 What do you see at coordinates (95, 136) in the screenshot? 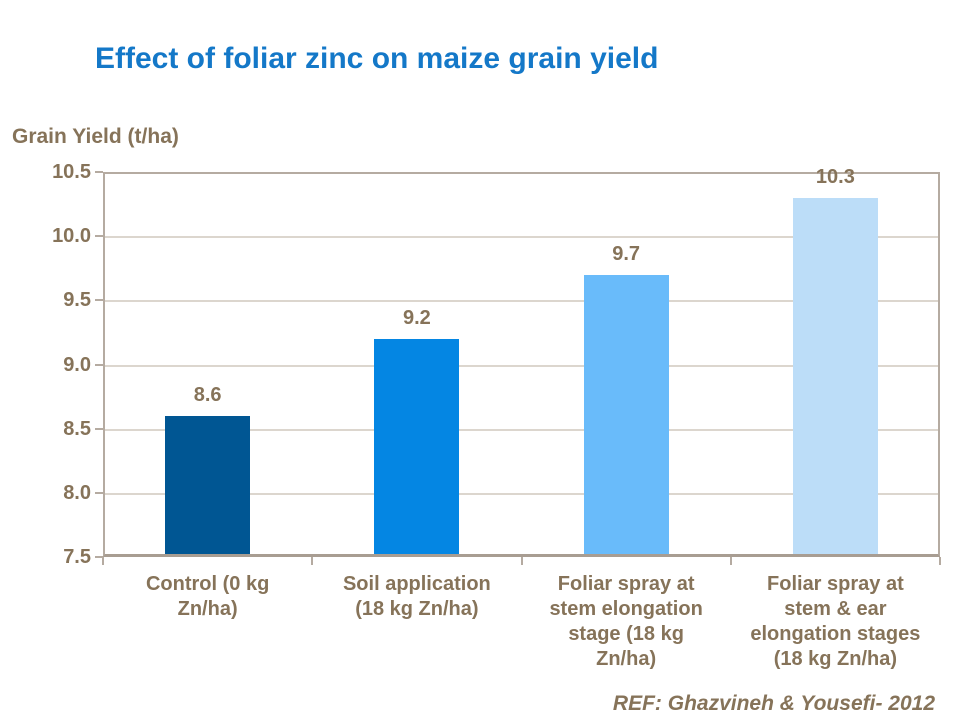
I see `y-axis-title: Grain Yield (t/ha)` at bounding box center [95, 136].